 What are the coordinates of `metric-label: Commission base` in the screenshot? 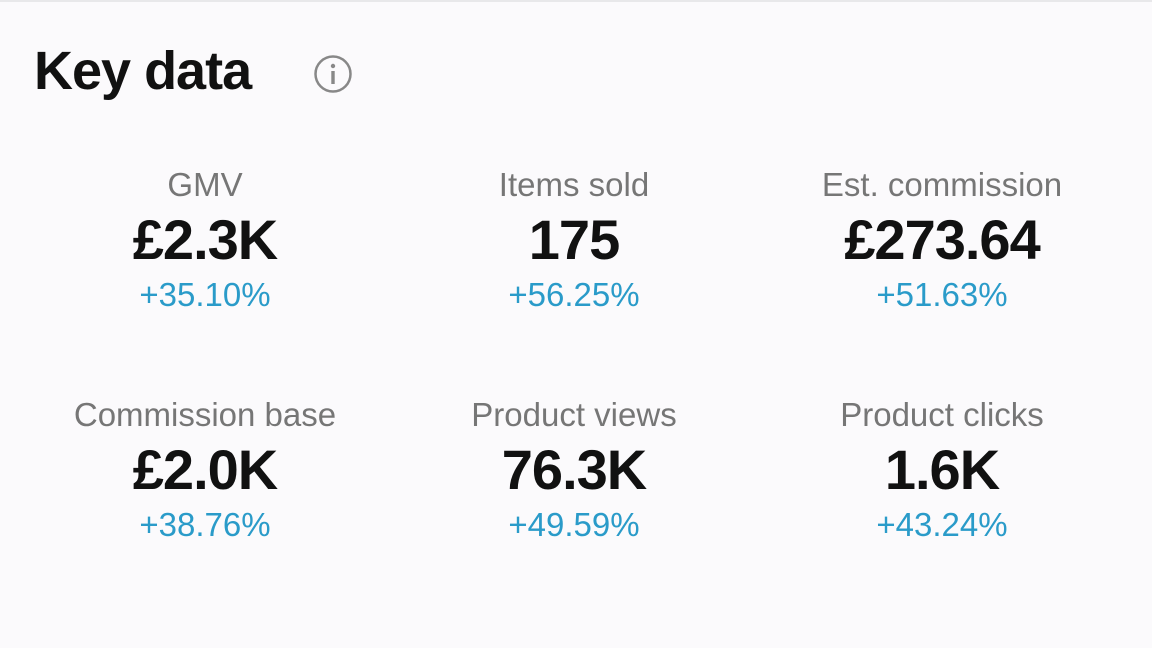 It's located at (205, 414).